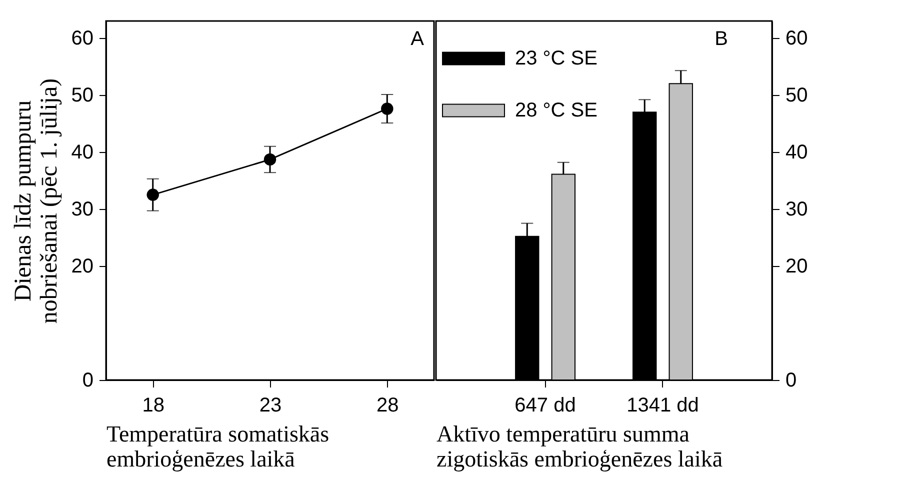 The height and width of the screenshot is (501, 900). Describe the element at coordinates (556, 111) in the screenshot. I see `legend-label: 28 °C SE` at that location.